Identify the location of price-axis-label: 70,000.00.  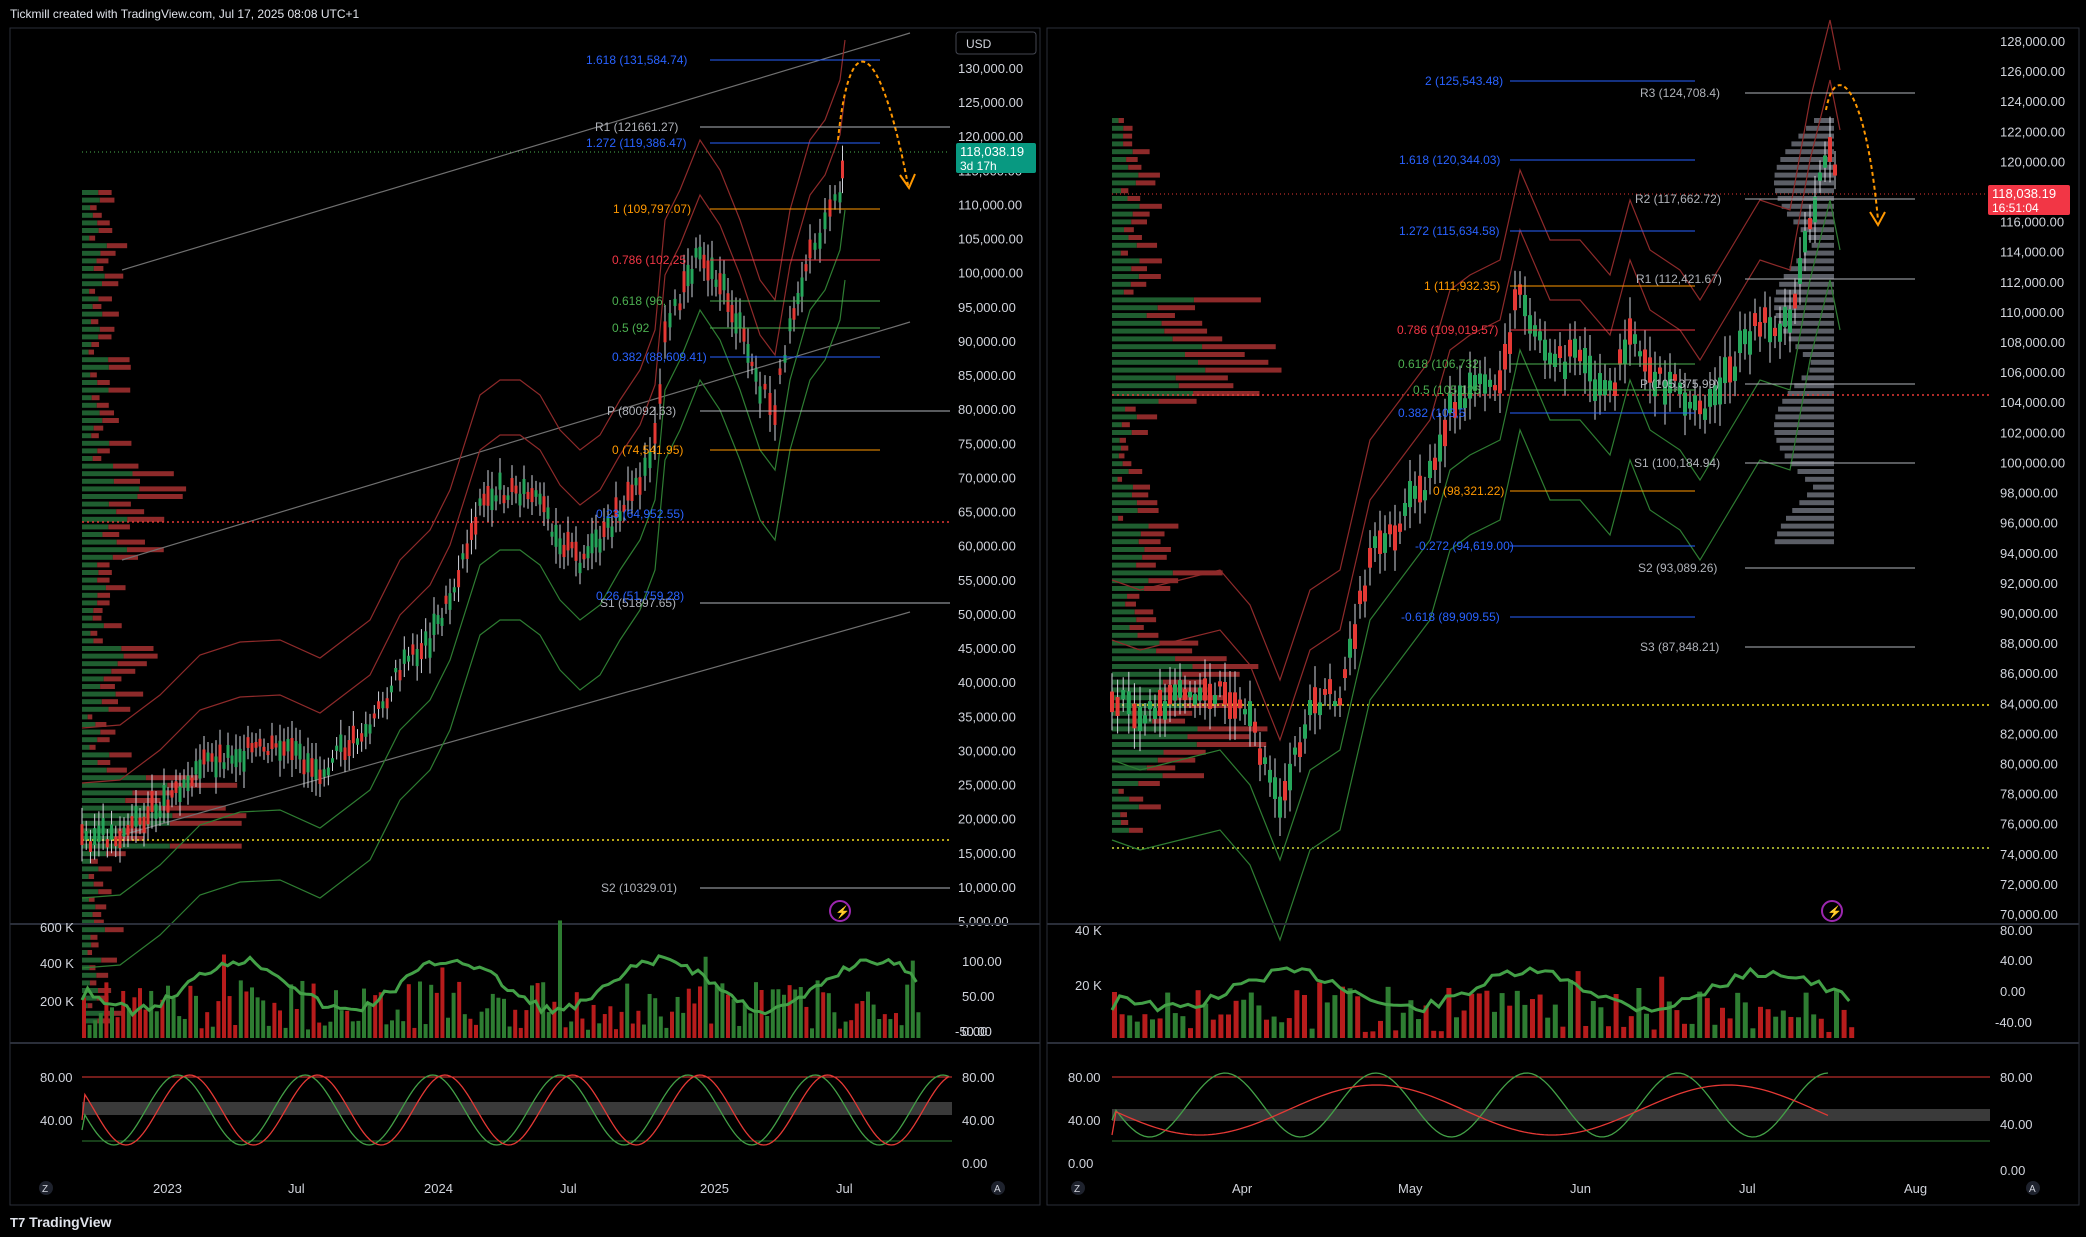
(2029, 914).